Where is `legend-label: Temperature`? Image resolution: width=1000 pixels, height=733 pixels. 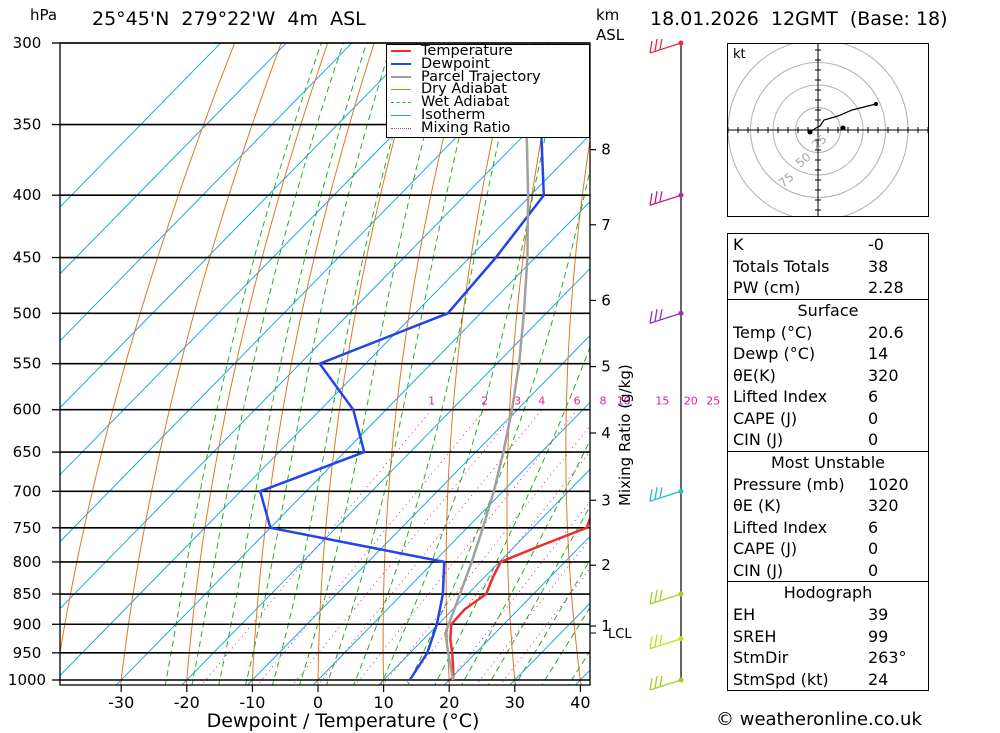
legend-label: Temperature is located at coordinates (467, 51).